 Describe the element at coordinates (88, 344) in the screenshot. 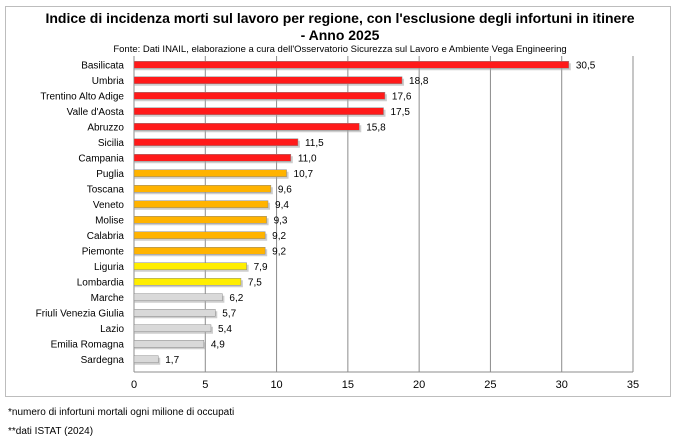

I see `category-label: Emilia Romagna` at that location.